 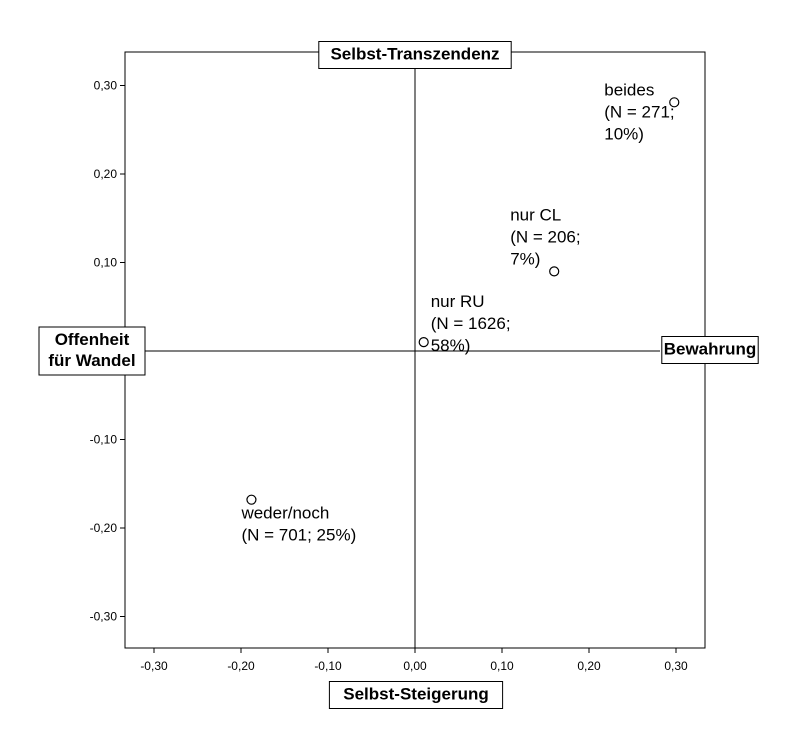 What do you see at coordinates (624, 133) in the screenshot?
I see `point-label-line: 10%)` at bounding box center [624, 133].